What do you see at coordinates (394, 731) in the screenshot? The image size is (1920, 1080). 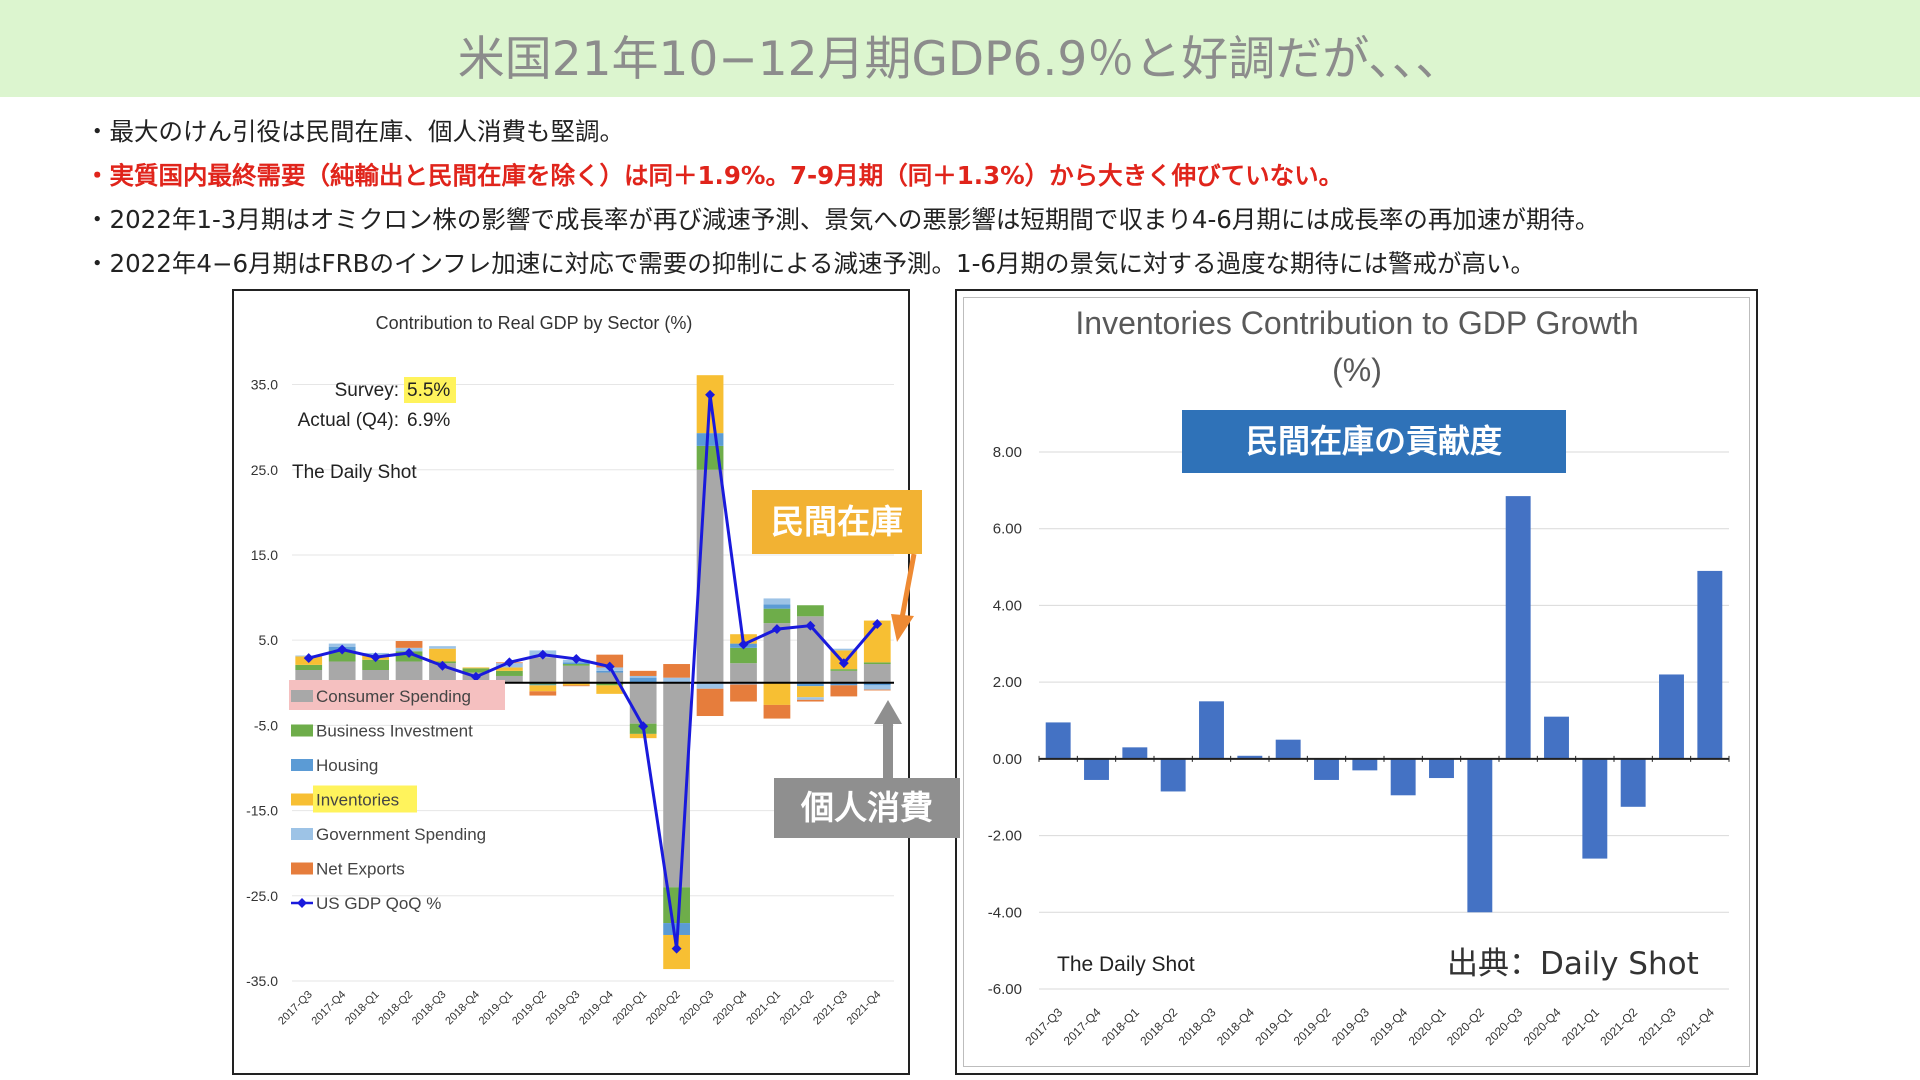 I see `legend-label: Business Investment` at bounding box center [394, 731].